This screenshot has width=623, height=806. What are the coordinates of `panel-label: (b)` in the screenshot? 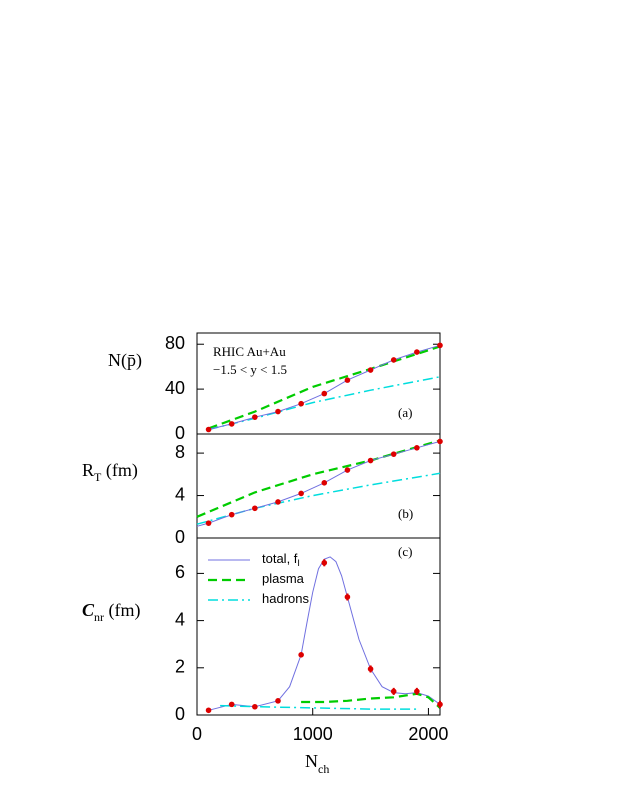 It's located at (405, 513).